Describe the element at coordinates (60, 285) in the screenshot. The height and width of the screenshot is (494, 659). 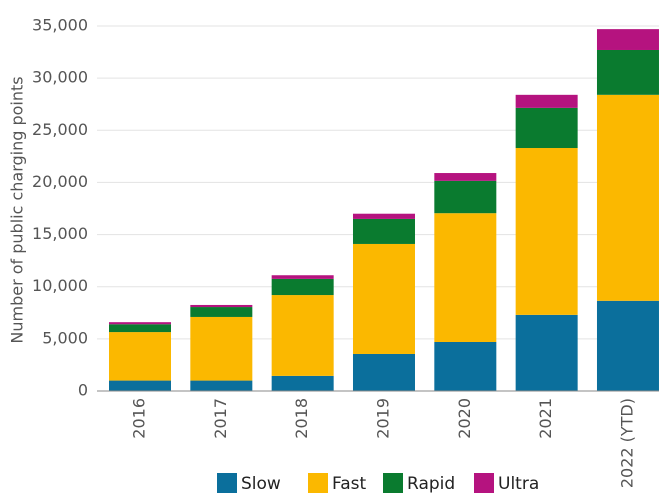
I see `y-tick-label: 10,000` at that location.